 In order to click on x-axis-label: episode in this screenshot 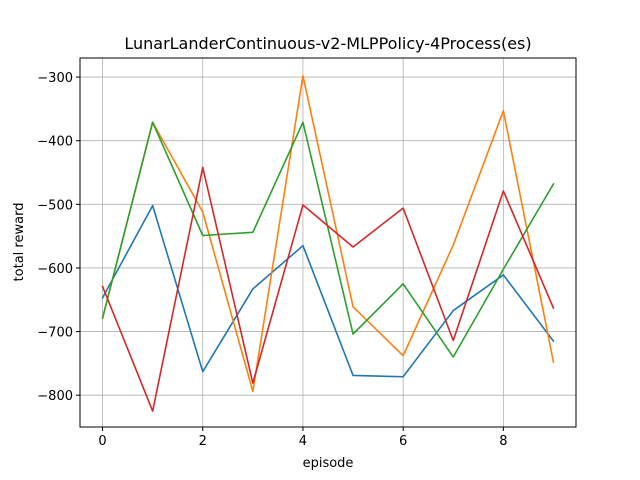, I will do `click(328, 463)`.